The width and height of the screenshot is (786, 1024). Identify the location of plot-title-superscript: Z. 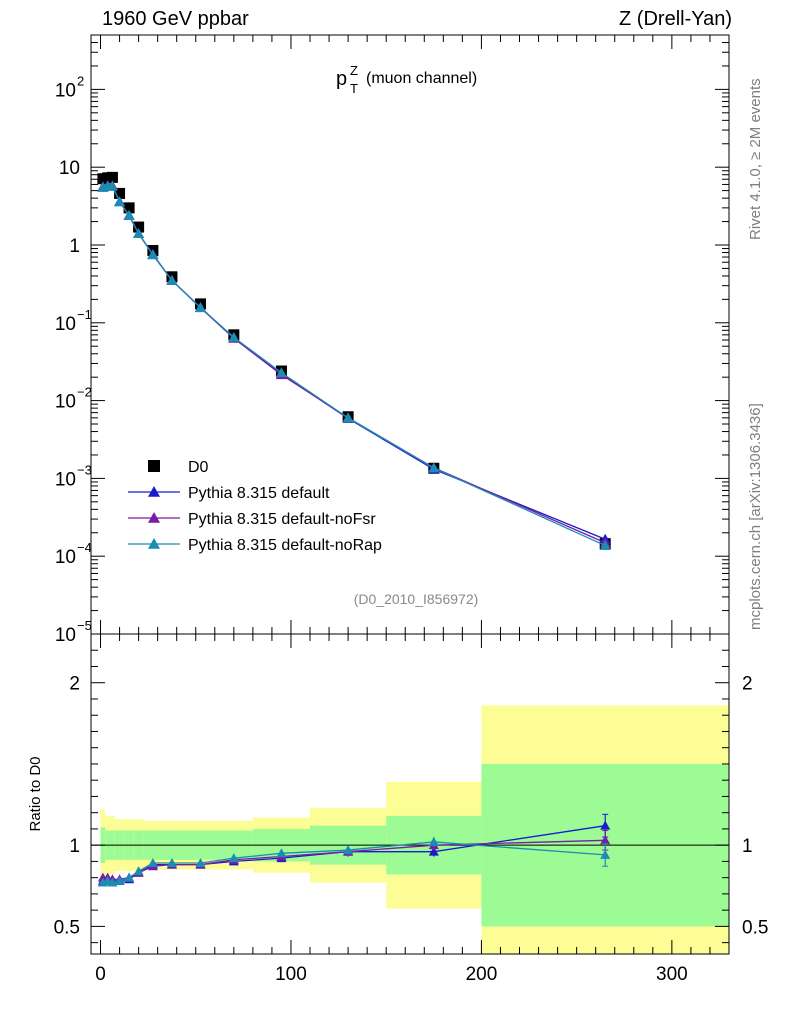
(354, 70).